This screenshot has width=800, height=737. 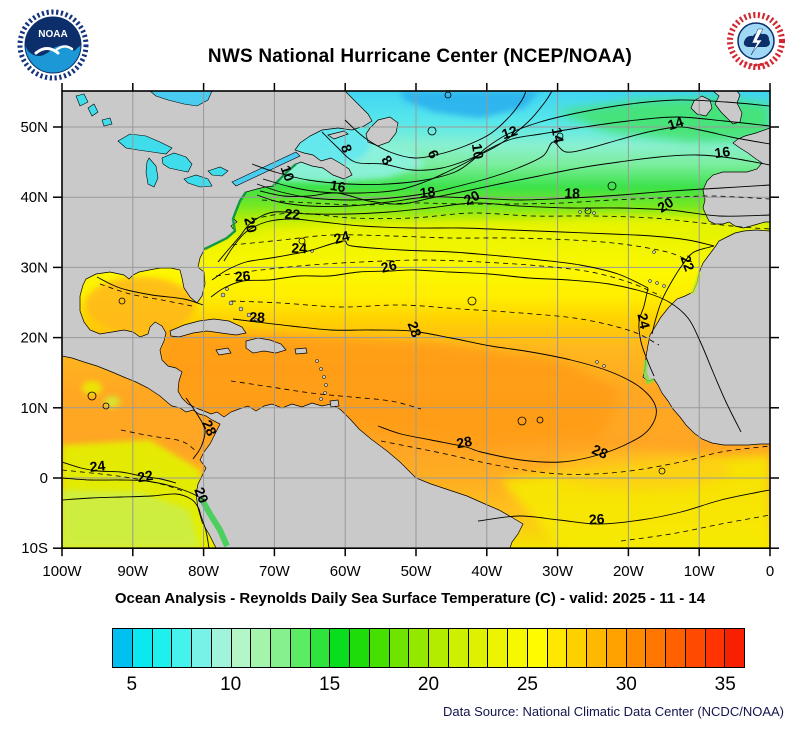 What do you see at coordinates (34, 408) in the screenshot?
I see `lat-label: 10N` at bounding box center [34, 408].